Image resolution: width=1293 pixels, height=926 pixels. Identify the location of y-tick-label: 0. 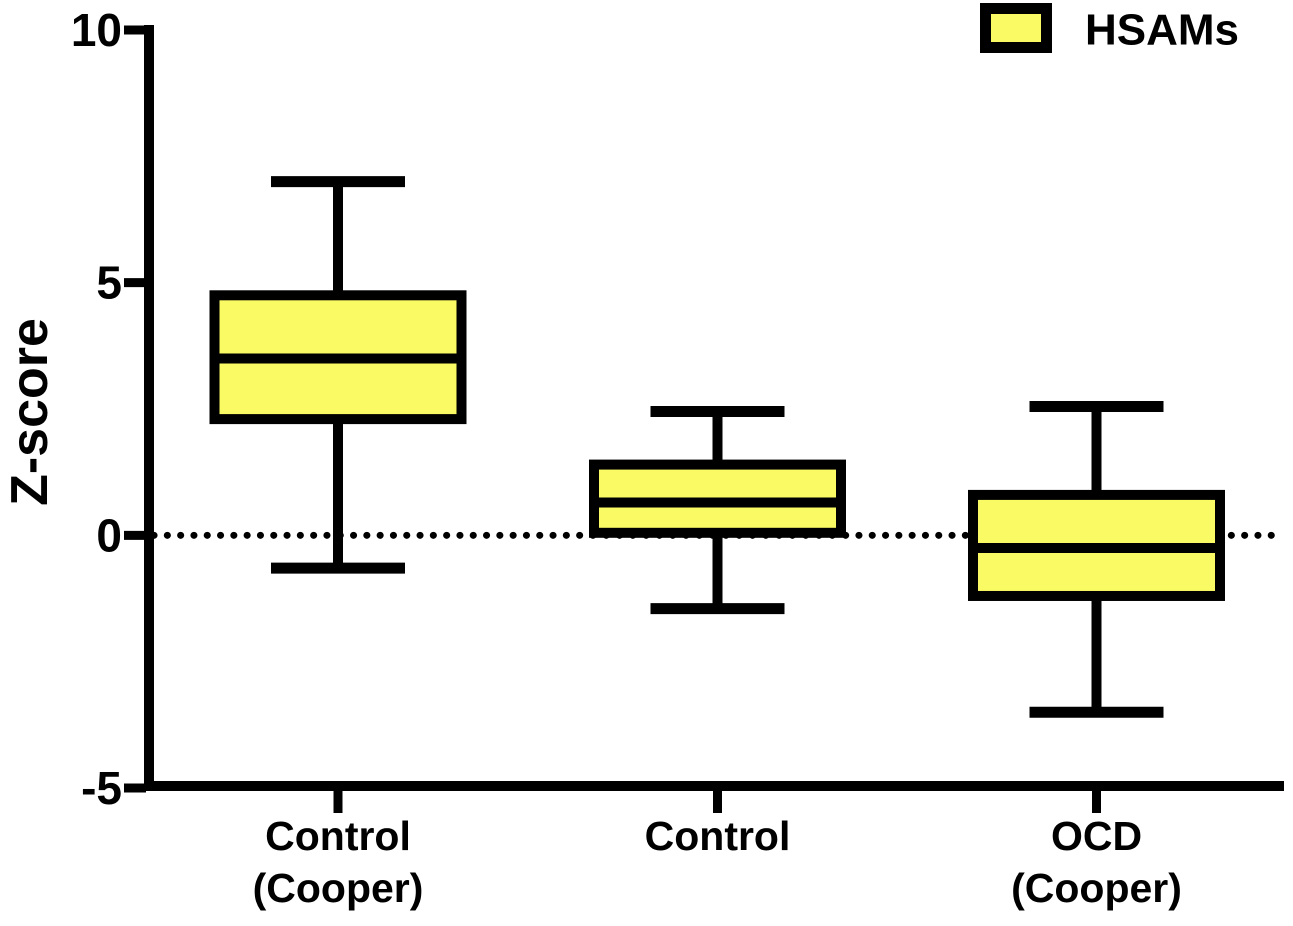
(109, 535).